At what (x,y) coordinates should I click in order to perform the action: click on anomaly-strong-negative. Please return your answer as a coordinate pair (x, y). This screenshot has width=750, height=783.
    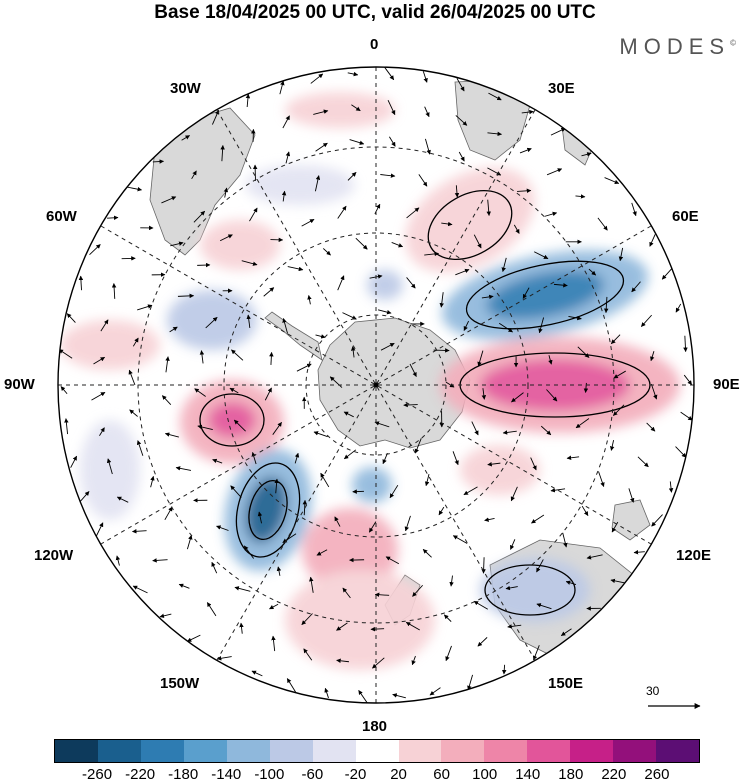
    Looking at the image, I should click on (545, 295).